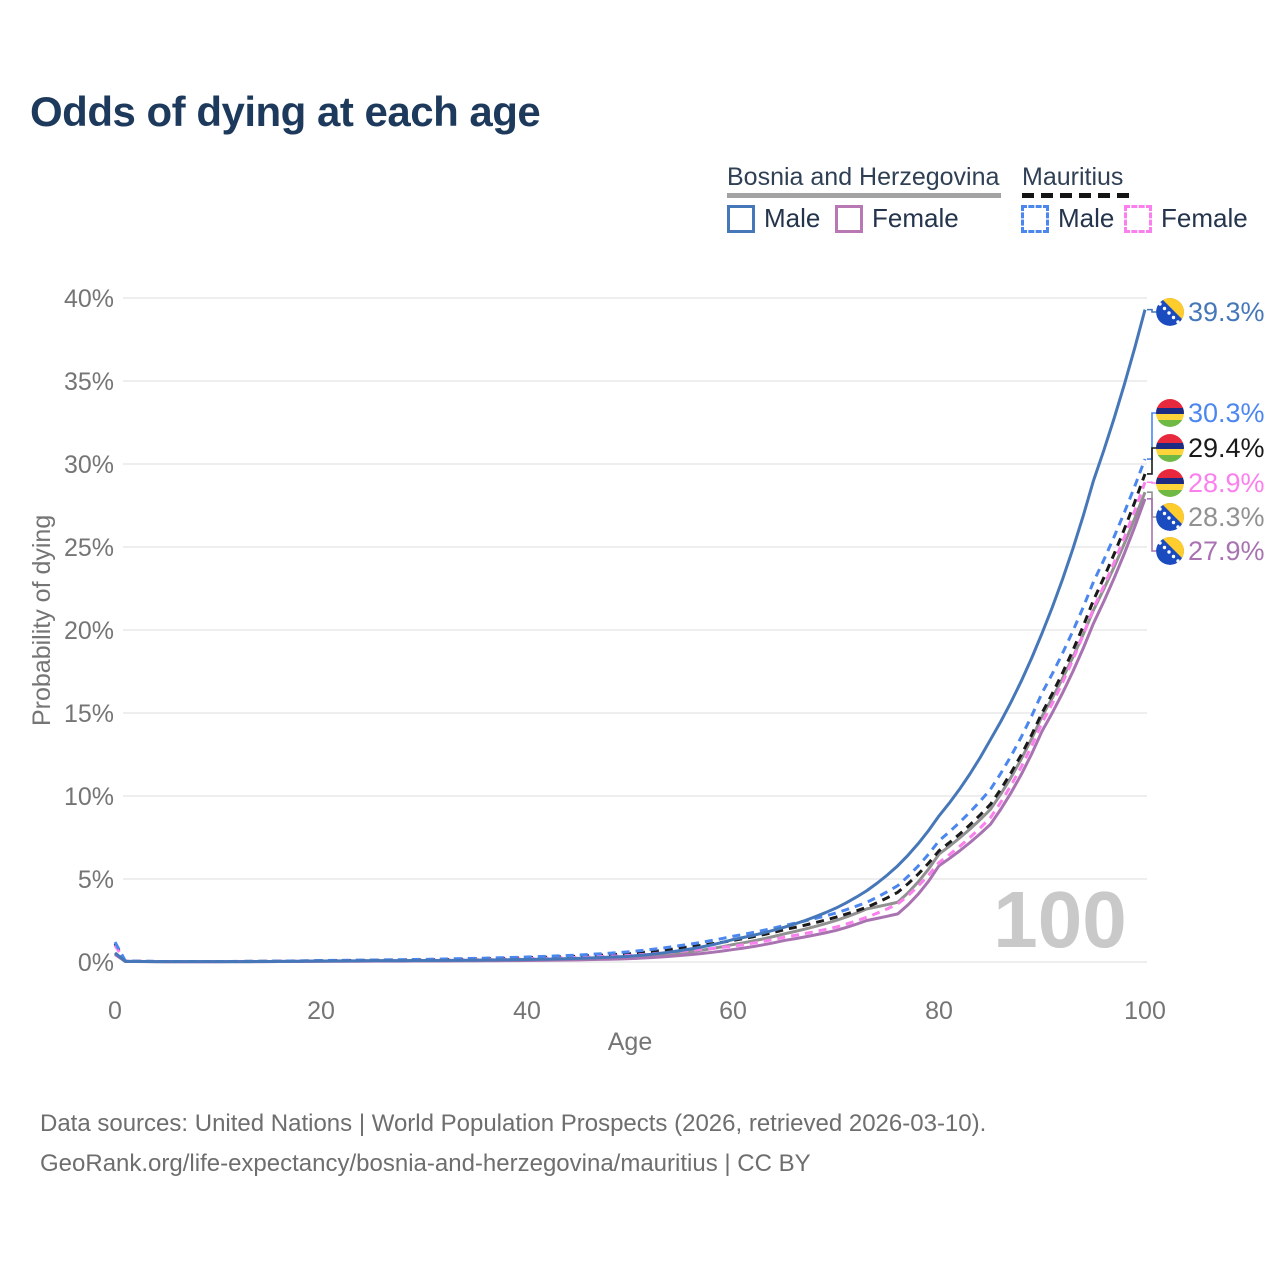 Image resolution: width=1280 pixels, height=1280 pixels. Describe the element at coordinates (89, 548) in the screenshot. I see `y-tick-label: 25%` at that location.